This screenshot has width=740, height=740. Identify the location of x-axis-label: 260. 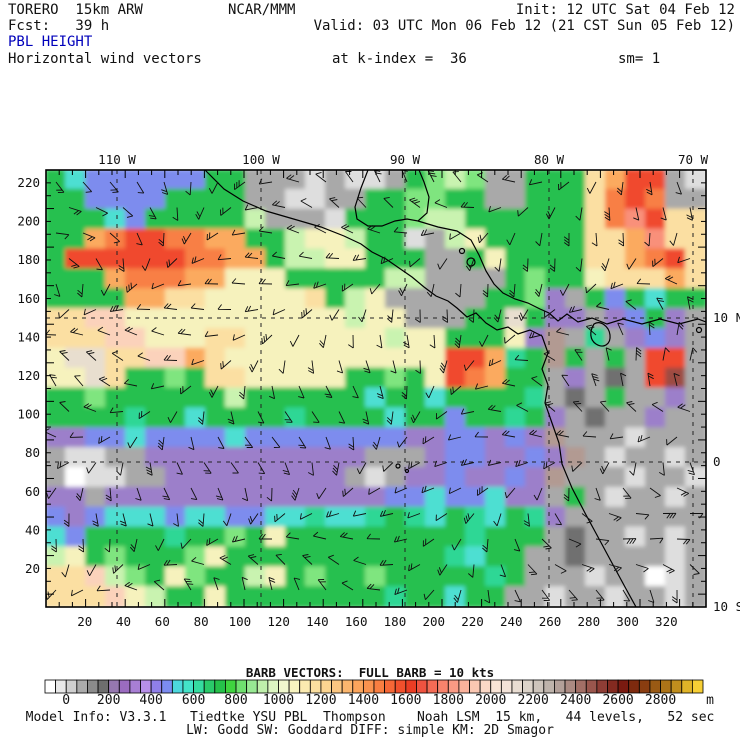
(550, 621).